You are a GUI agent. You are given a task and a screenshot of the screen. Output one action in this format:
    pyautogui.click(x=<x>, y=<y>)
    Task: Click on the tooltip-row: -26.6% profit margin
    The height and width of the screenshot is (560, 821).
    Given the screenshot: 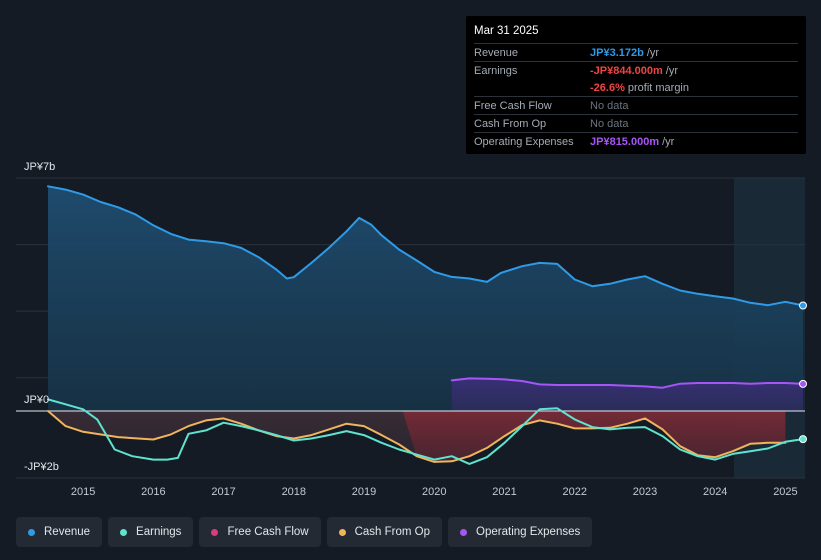 What is the action you would take?
    pyautogui.click(x=636, y=87)
    